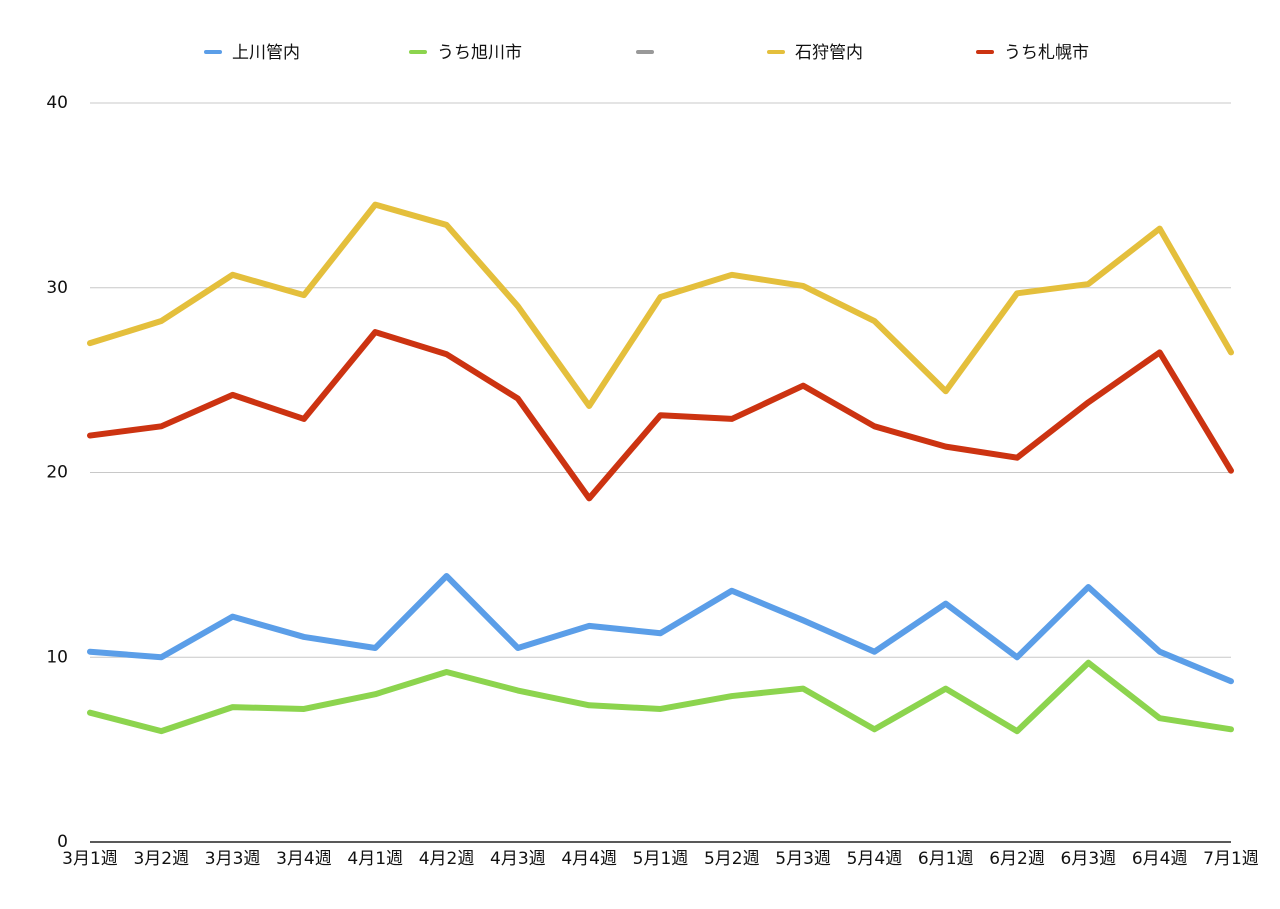 The height and width of the screenshot is (909, 1280). What do you see at coordinates (266, 53) in the screenshot?
I see `legend-label: 上川管内` at bounding box center [266, 53].